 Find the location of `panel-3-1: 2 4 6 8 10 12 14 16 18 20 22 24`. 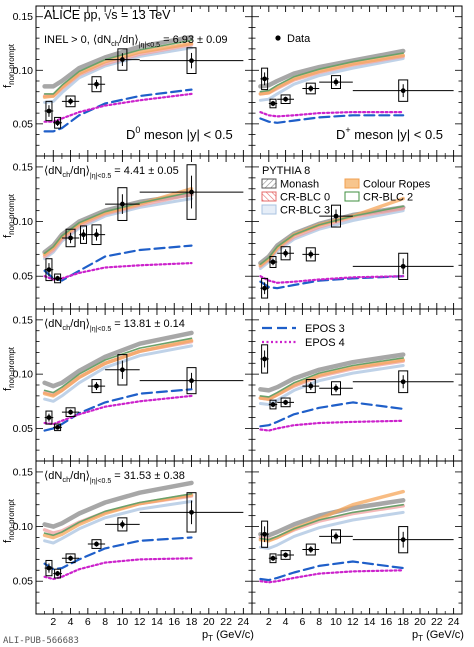

panel-3-1: 2 4 6 8 10 12 14 16 18 20 22 24 is located at coordinates (357, 544).